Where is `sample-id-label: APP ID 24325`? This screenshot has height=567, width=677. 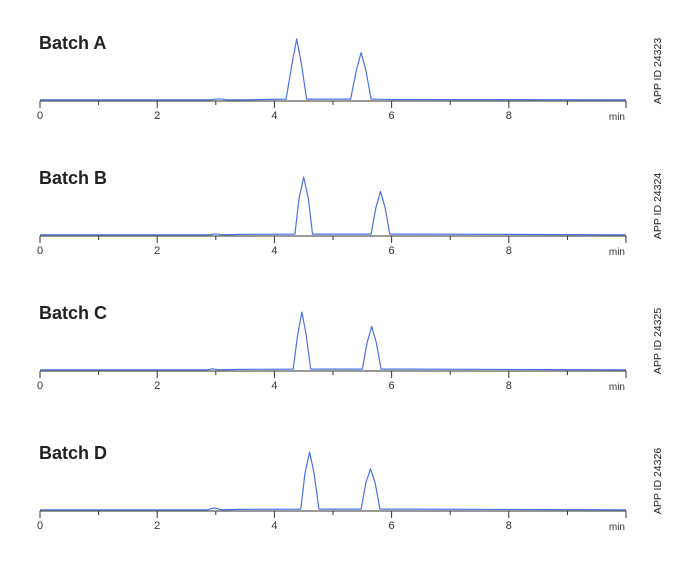
sample-id-label: APP ID 24325 is located at coordinates (658, 341).